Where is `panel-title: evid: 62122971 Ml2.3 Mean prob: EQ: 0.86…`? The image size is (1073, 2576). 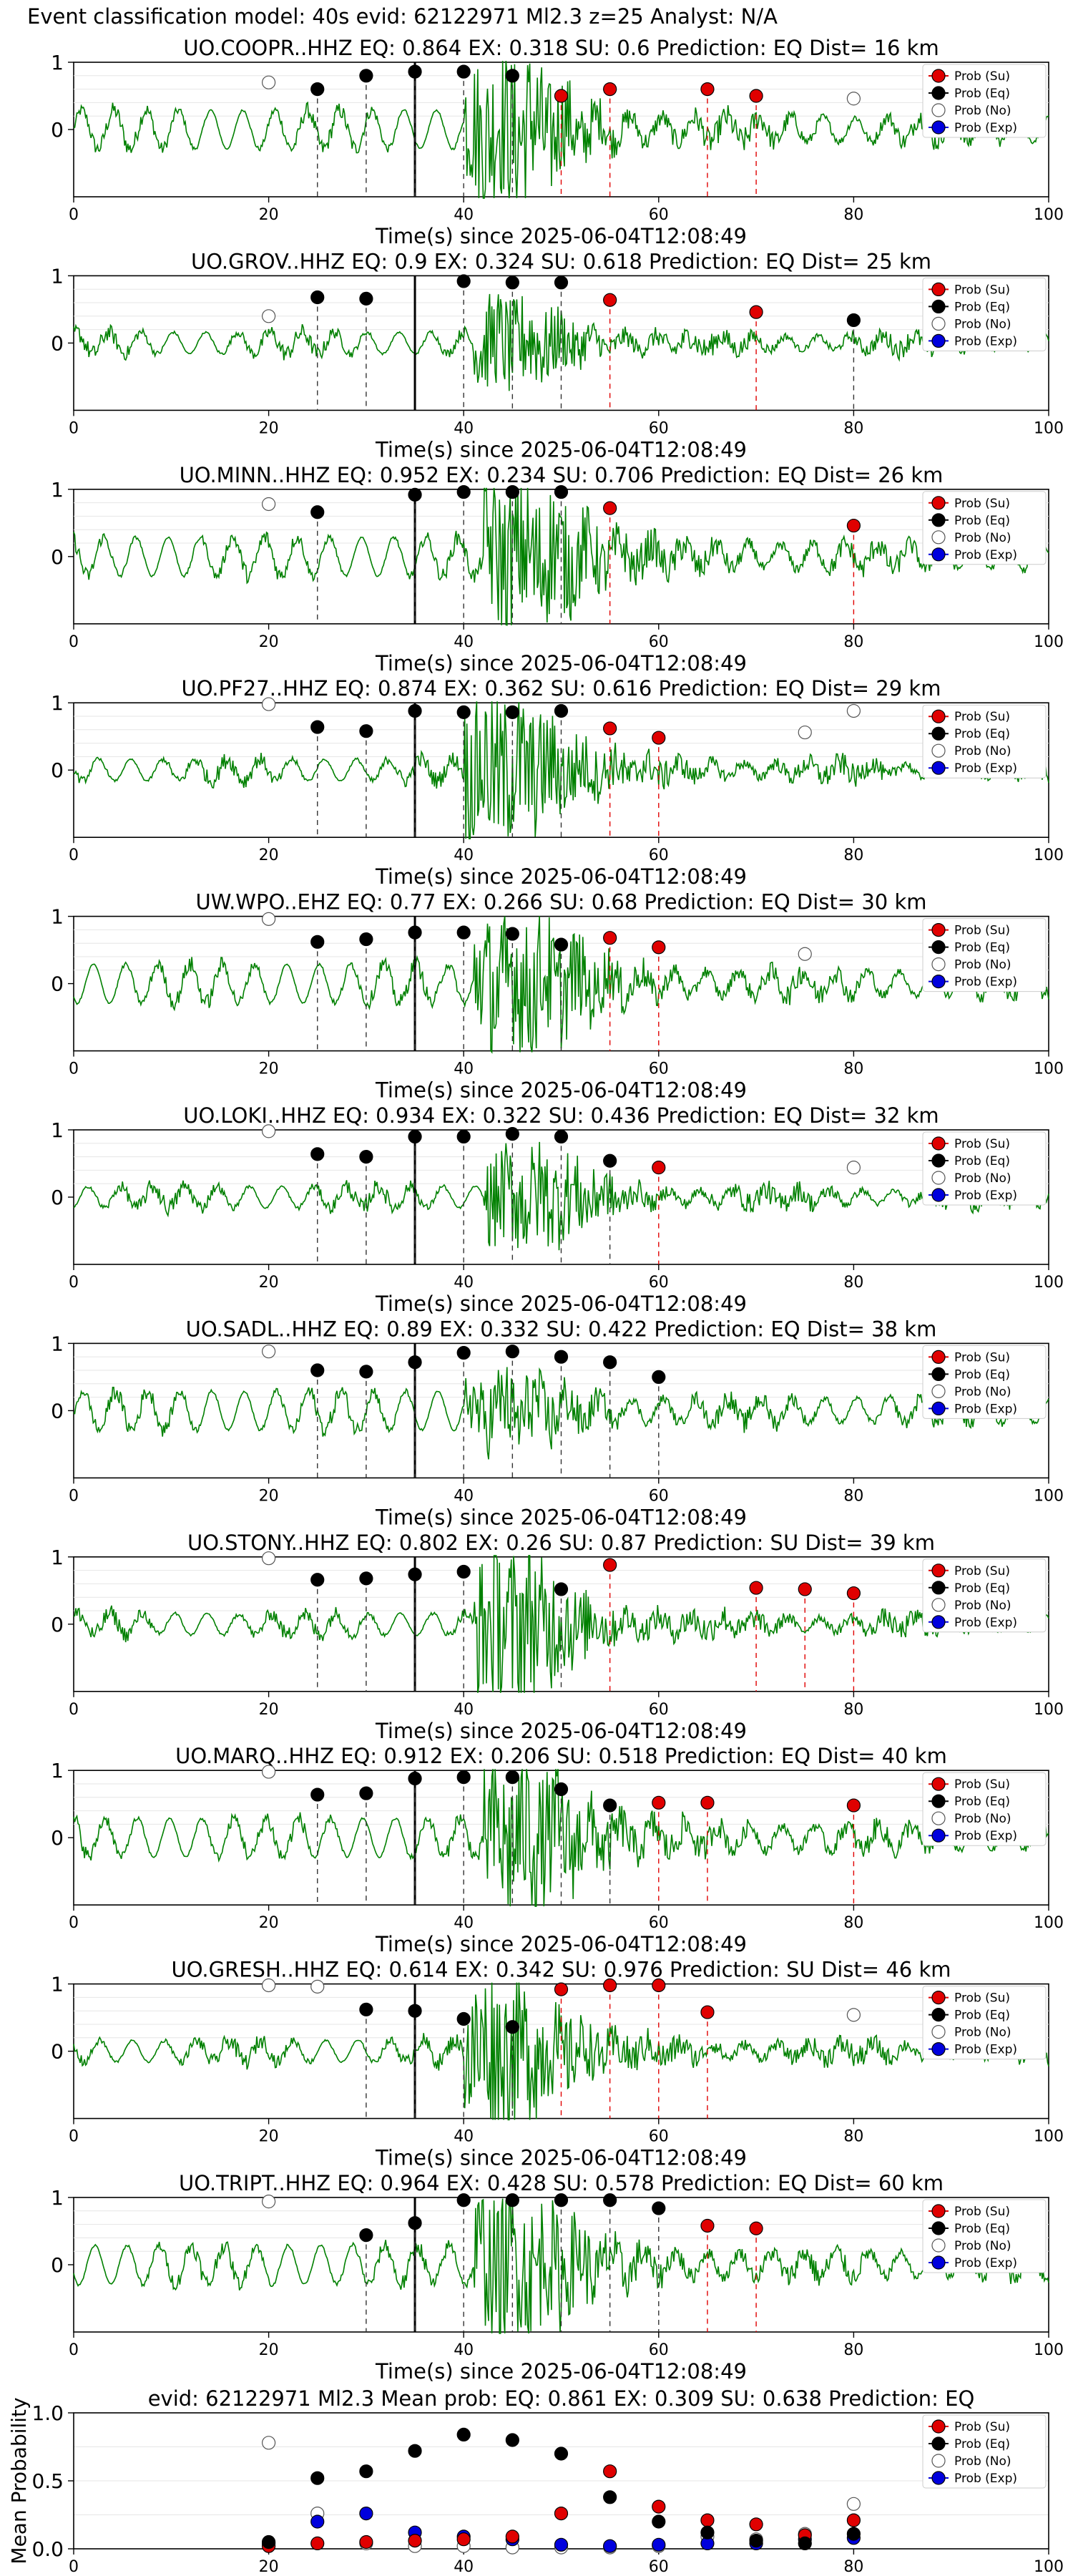 panel-title: evid: 62122971 Ml2.3 Mean prob: EQ: 0.86… is located at coordinates (561, 2398).